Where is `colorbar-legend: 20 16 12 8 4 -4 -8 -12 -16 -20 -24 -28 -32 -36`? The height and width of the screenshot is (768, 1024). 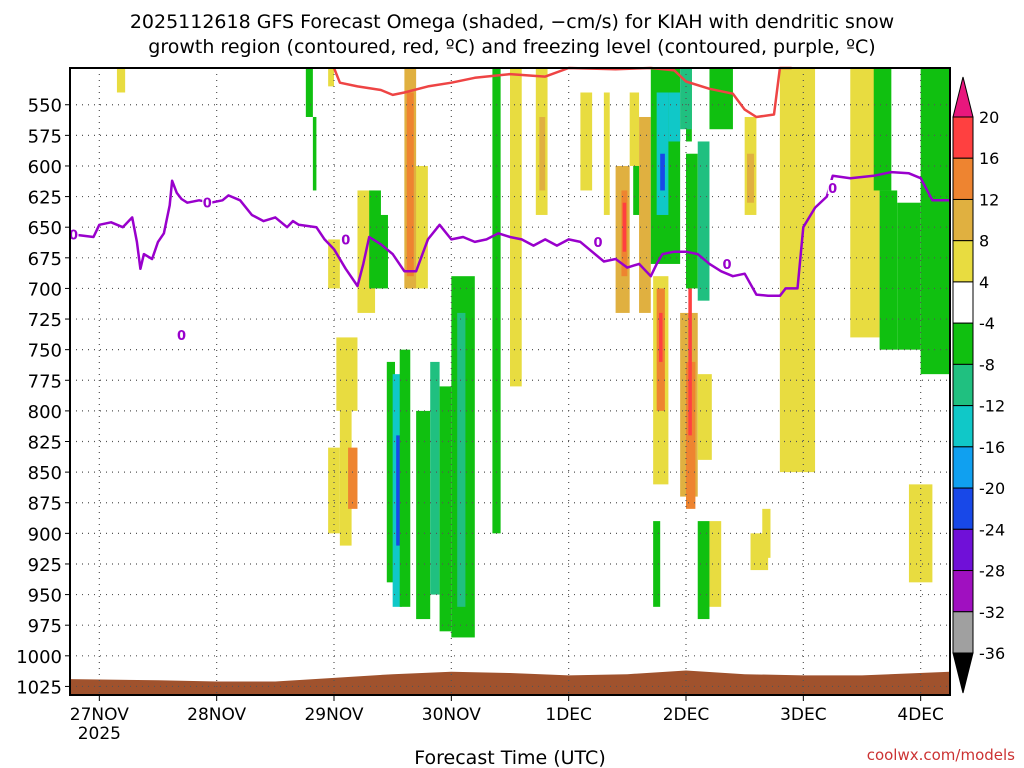 colorbar-legend: 20 16 12 8 4 -4 -8 -12 -16 -20 -24 -28 -32 -36 is located at coordinates (978, 385).